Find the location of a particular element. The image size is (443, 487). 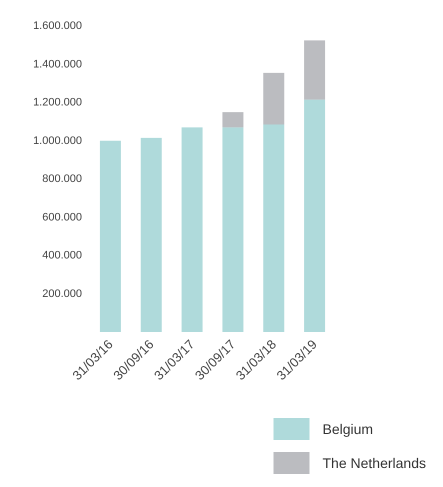

y-tick-label: 200.000 is located at coordinates (62, 294).